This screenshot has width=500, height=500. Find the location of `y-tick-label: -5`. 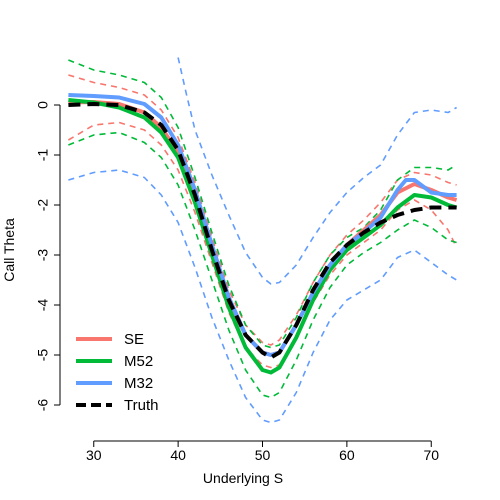

y-tick-label: -5 is located at coordinates (43, 355).